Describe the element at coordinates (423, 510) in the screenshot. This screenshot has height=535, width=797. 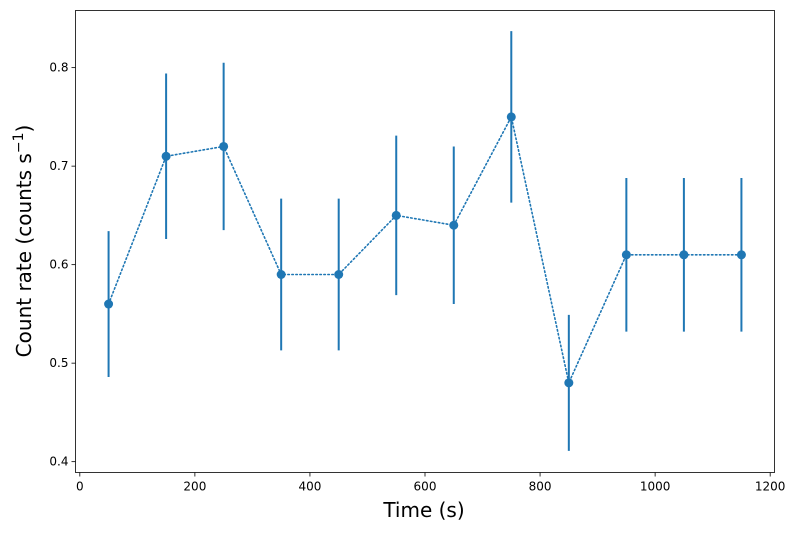
I see `x-axis-label: Time (s)` at that location.